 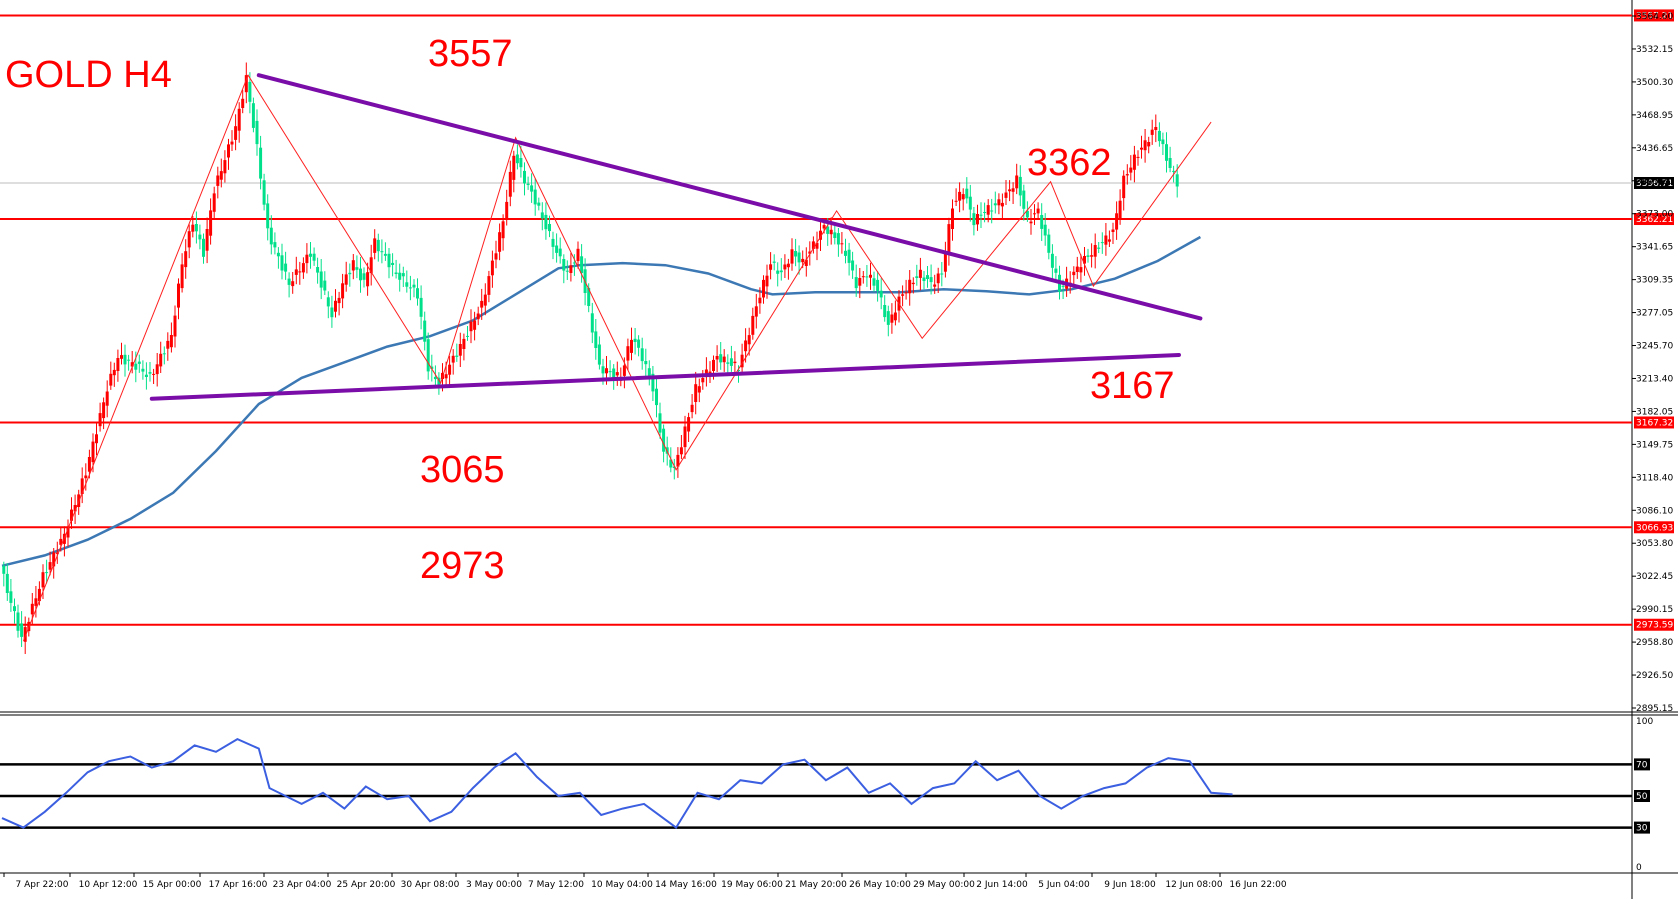 I want to click on y-tick-label: 3022.45, so click(x=1654, y=577).